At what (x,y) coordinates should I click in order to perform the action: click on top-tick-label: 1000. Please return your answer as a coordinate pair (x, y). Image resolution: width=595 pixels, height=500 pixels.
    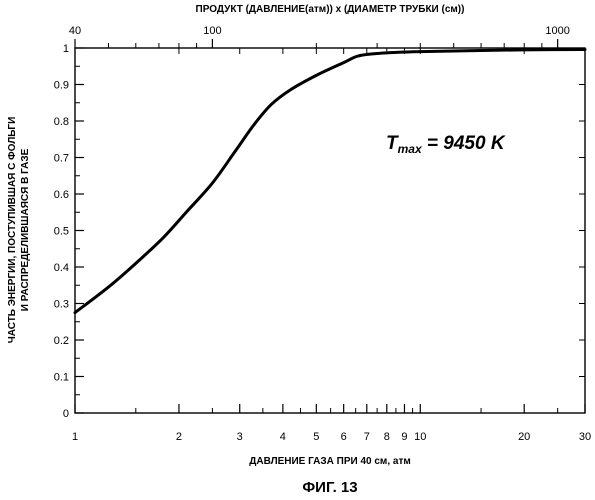
    Looking at the image, I should click on (557, 31).